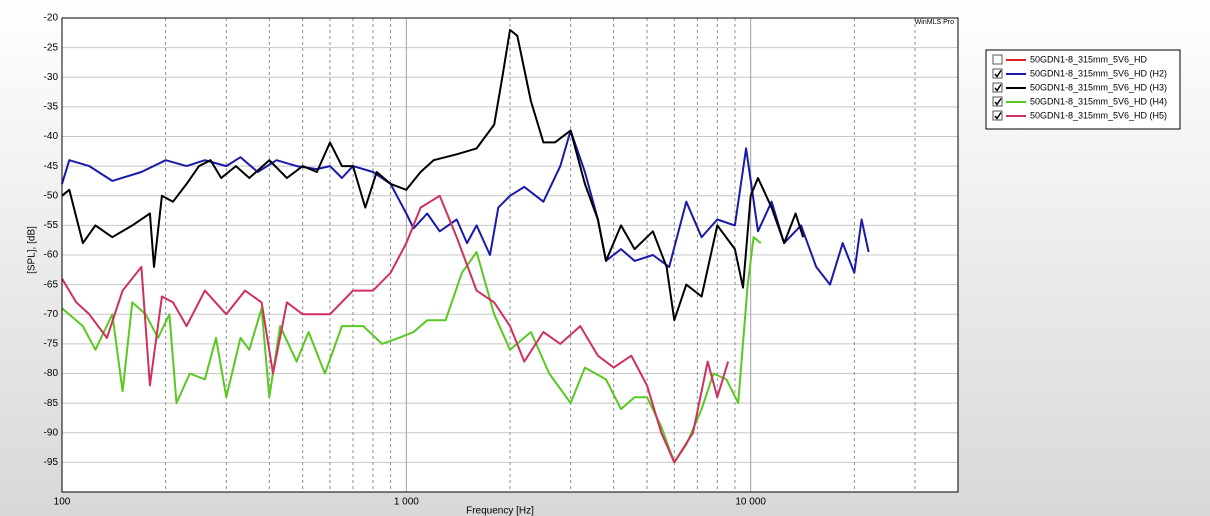 The image size is (1210, 516). What do you see at coordinates (51, 166) in the screenshot?
I see `y-tick-label: -45` at bounding box center [51, 166].